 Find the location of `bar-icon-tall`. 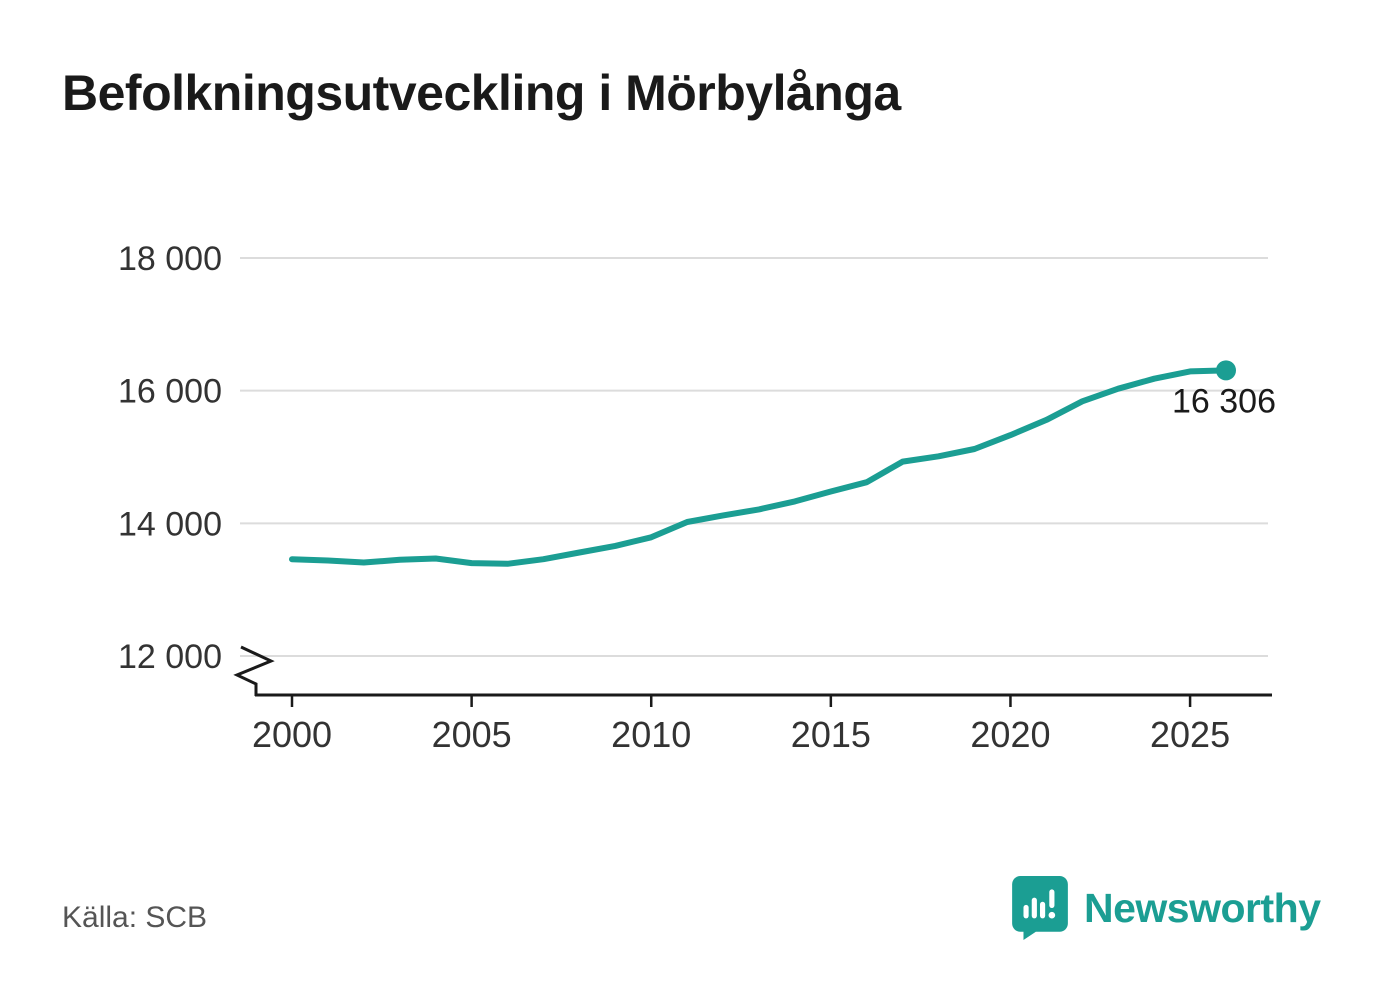

bar-icon-tall is located at coordinates (1034, 908).